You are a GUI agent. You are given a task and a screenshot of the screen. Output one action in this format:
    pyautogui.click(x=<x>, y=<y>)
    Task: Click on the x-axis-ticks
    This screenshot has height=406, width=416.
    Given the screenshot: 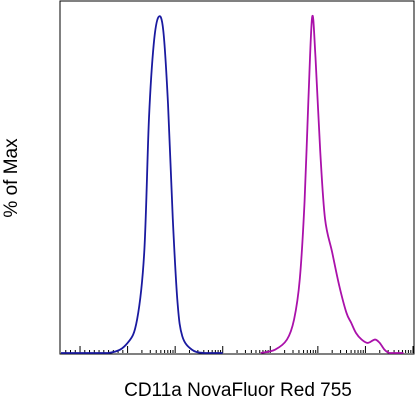 What is the action you would take?
    pyautogui.click(x=239, y=349)
    